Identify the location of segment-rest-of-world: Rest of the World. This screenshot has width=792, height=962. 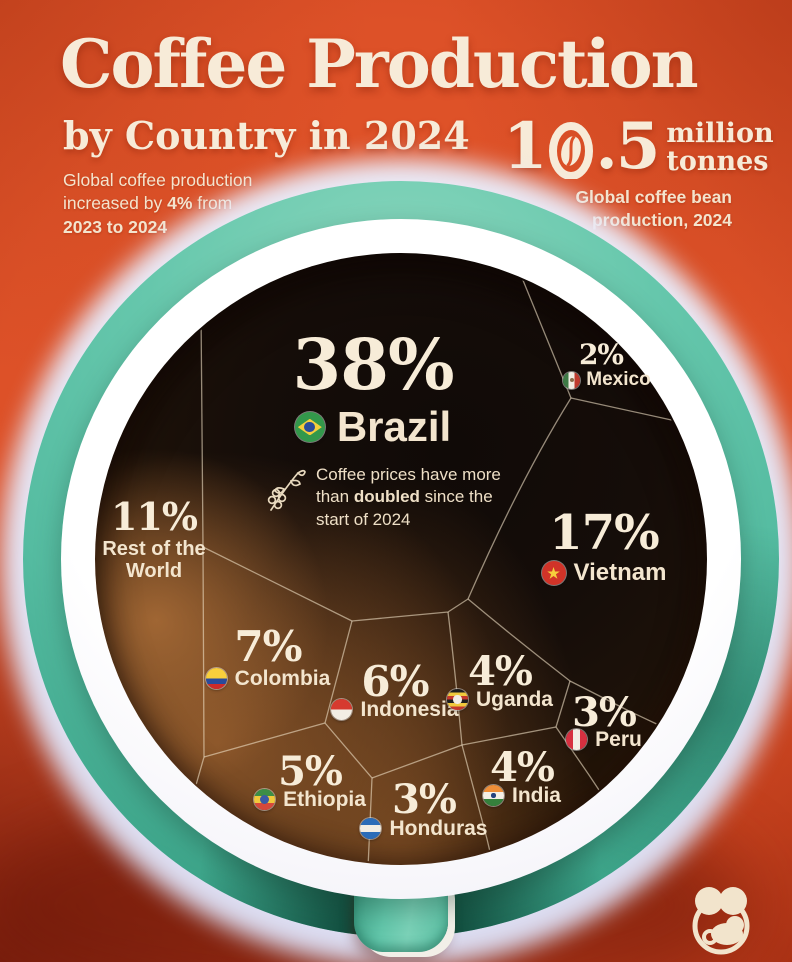
(154, 560).